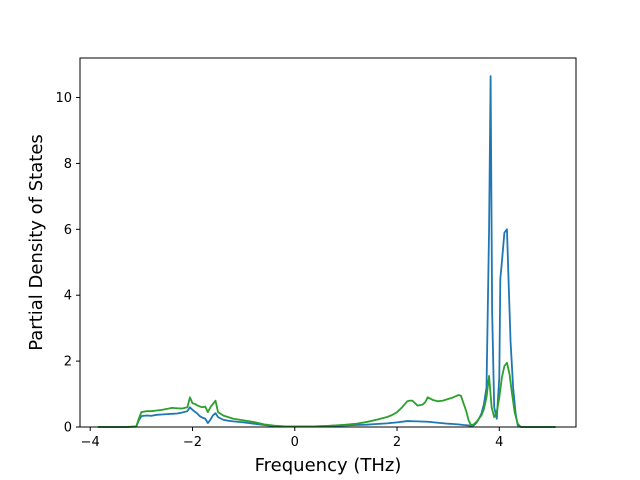  Describe the element at coordinates (63, 98) in the screenshot. I see `y-tick-label: 10` at that location.